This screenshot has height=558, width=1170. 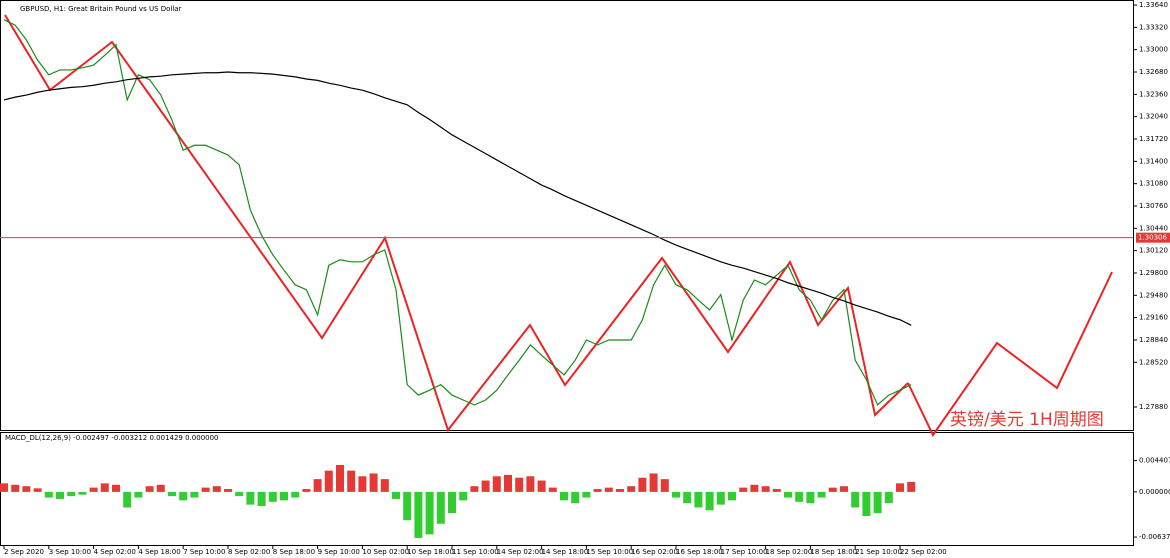 What do you see at coordinates (1153, 206) in the screenshot?
I see `y-tick-label: 1.30760` at bounding box center [1153, 206].